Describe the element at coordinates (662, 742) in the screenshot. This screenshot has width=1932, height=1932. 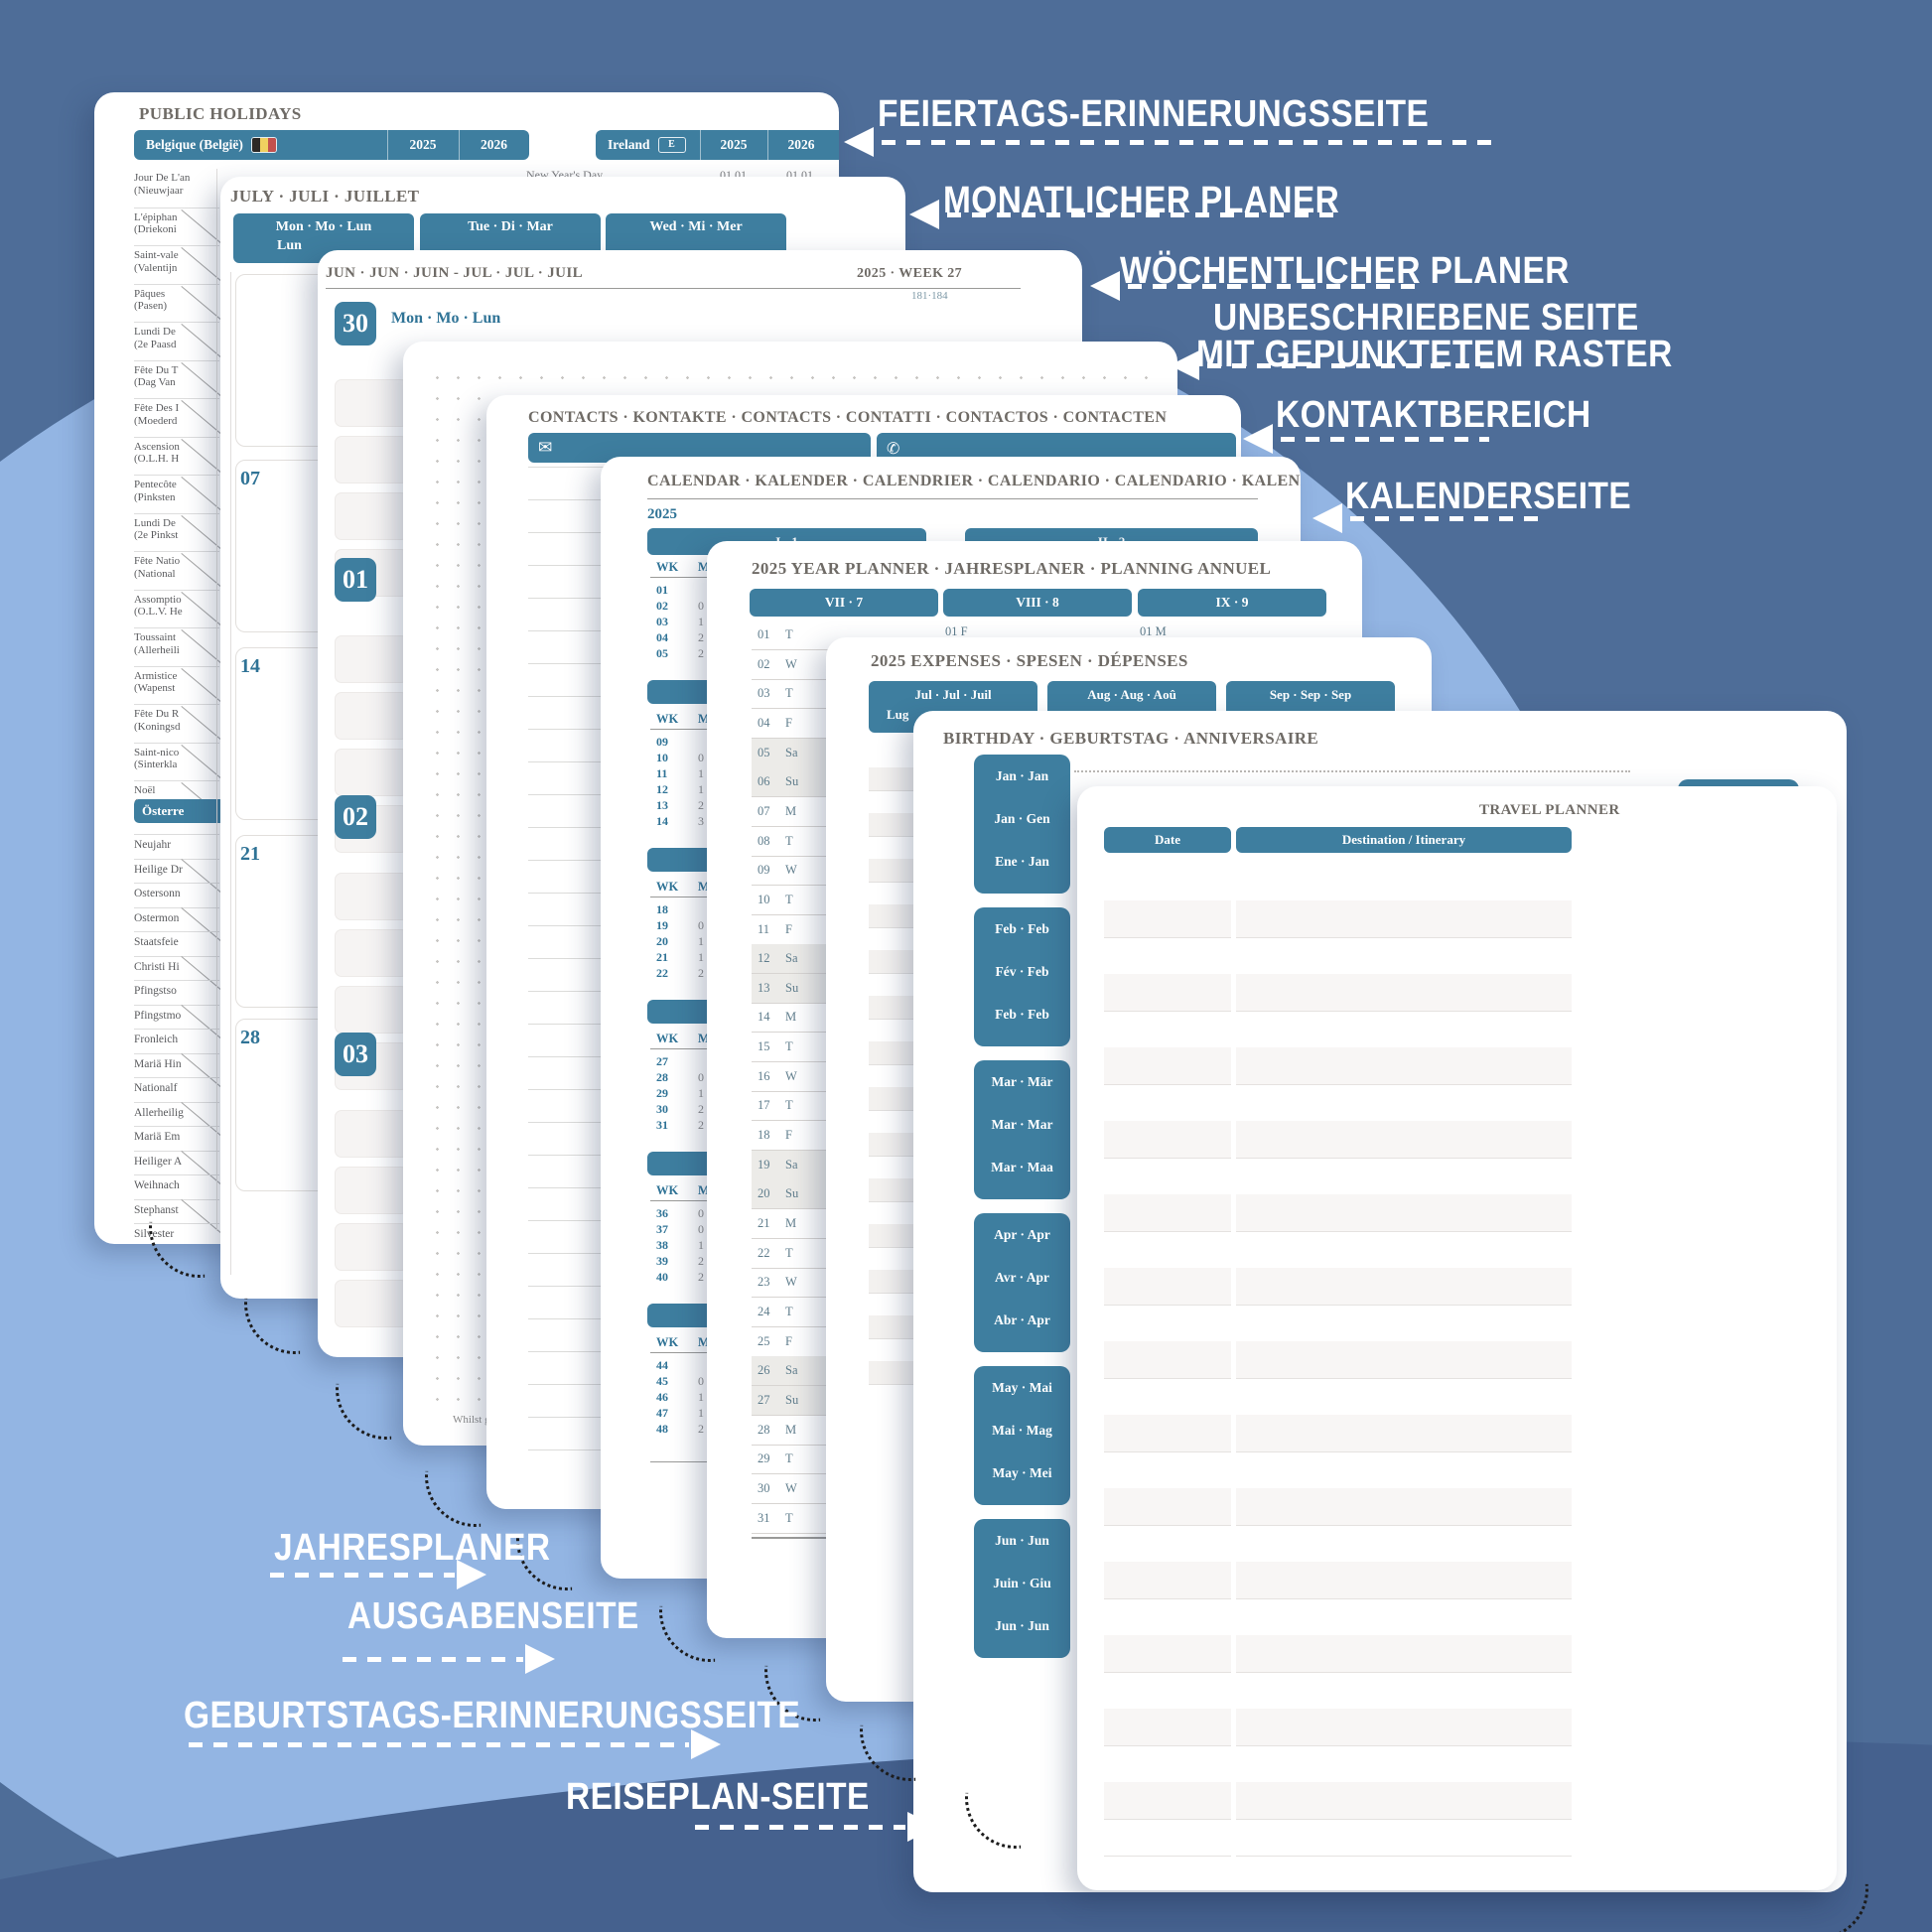
I see `calendar-week-row: 09` at that location.